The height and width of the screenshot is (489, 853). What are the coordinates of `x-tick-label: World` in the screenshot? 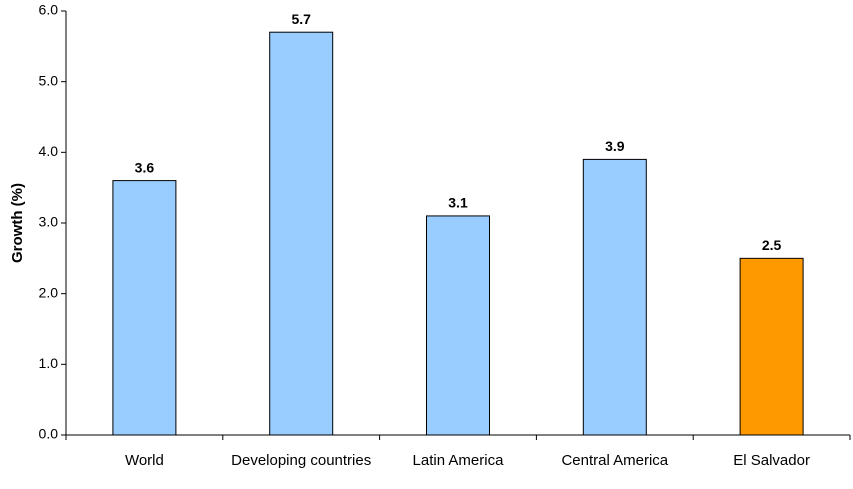 It's located at (144, 460).